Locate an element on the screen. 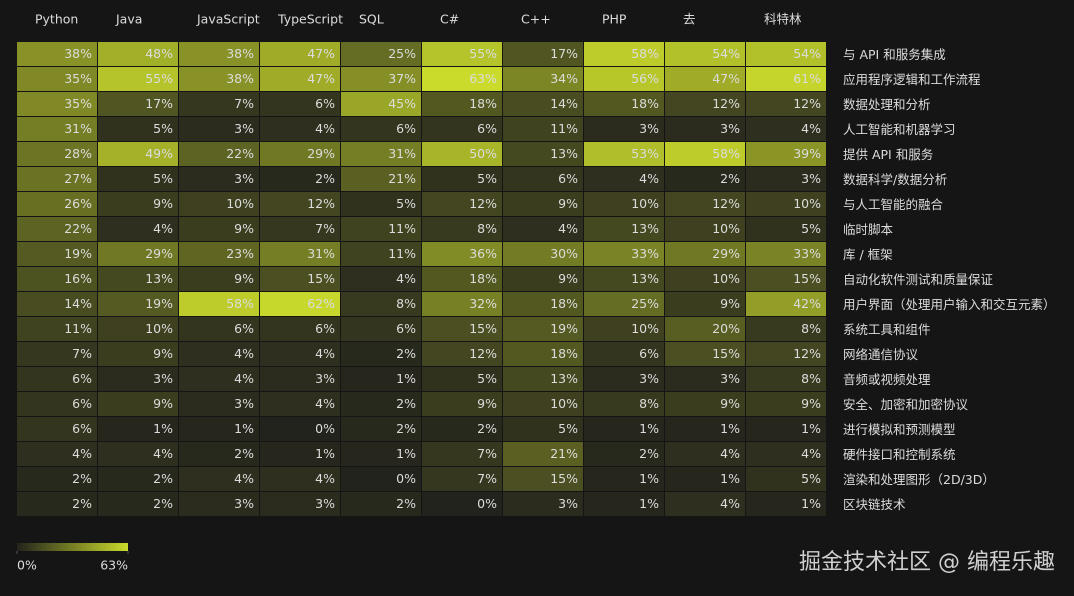  watermark: 掘金技术社区 @ 编程乐趣 is located at coordinates (927, 562).